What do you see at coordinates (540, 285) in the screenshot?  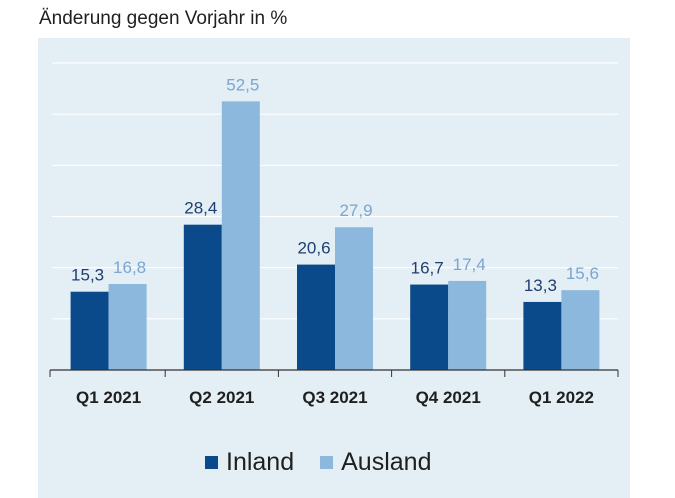 I see `data-label-inland: 13,3` at bounding box center [540, 285].